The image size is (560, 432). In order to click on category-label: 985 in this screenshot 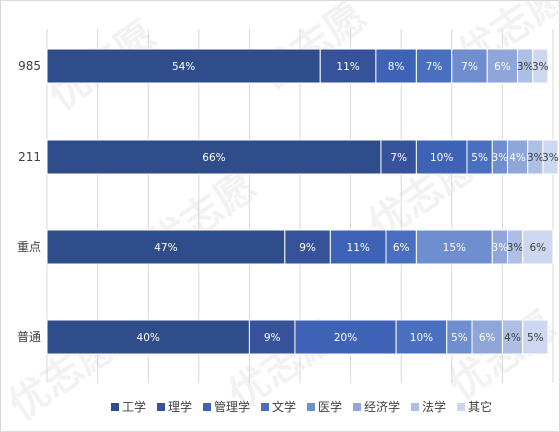, I will do `click(29, 66)`.